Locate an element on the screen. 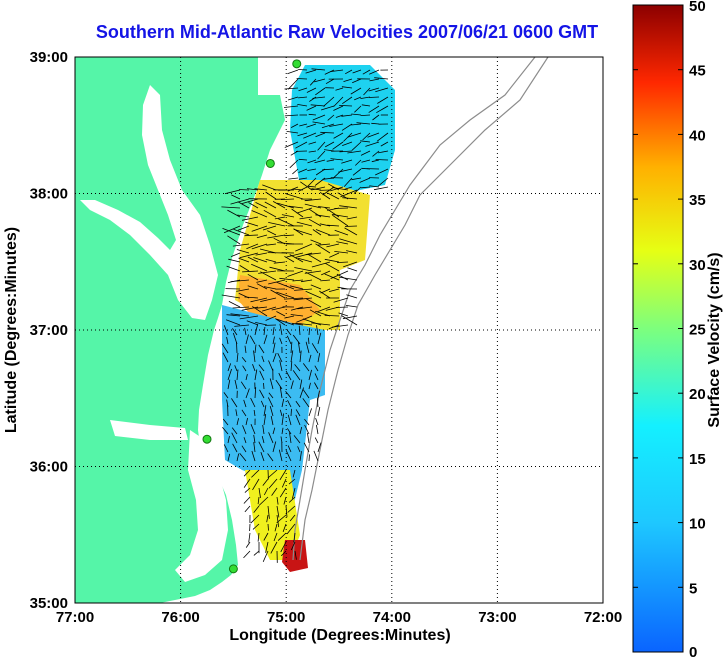  colorbar-tick-label: 45 is located at coordinates (697, 71).